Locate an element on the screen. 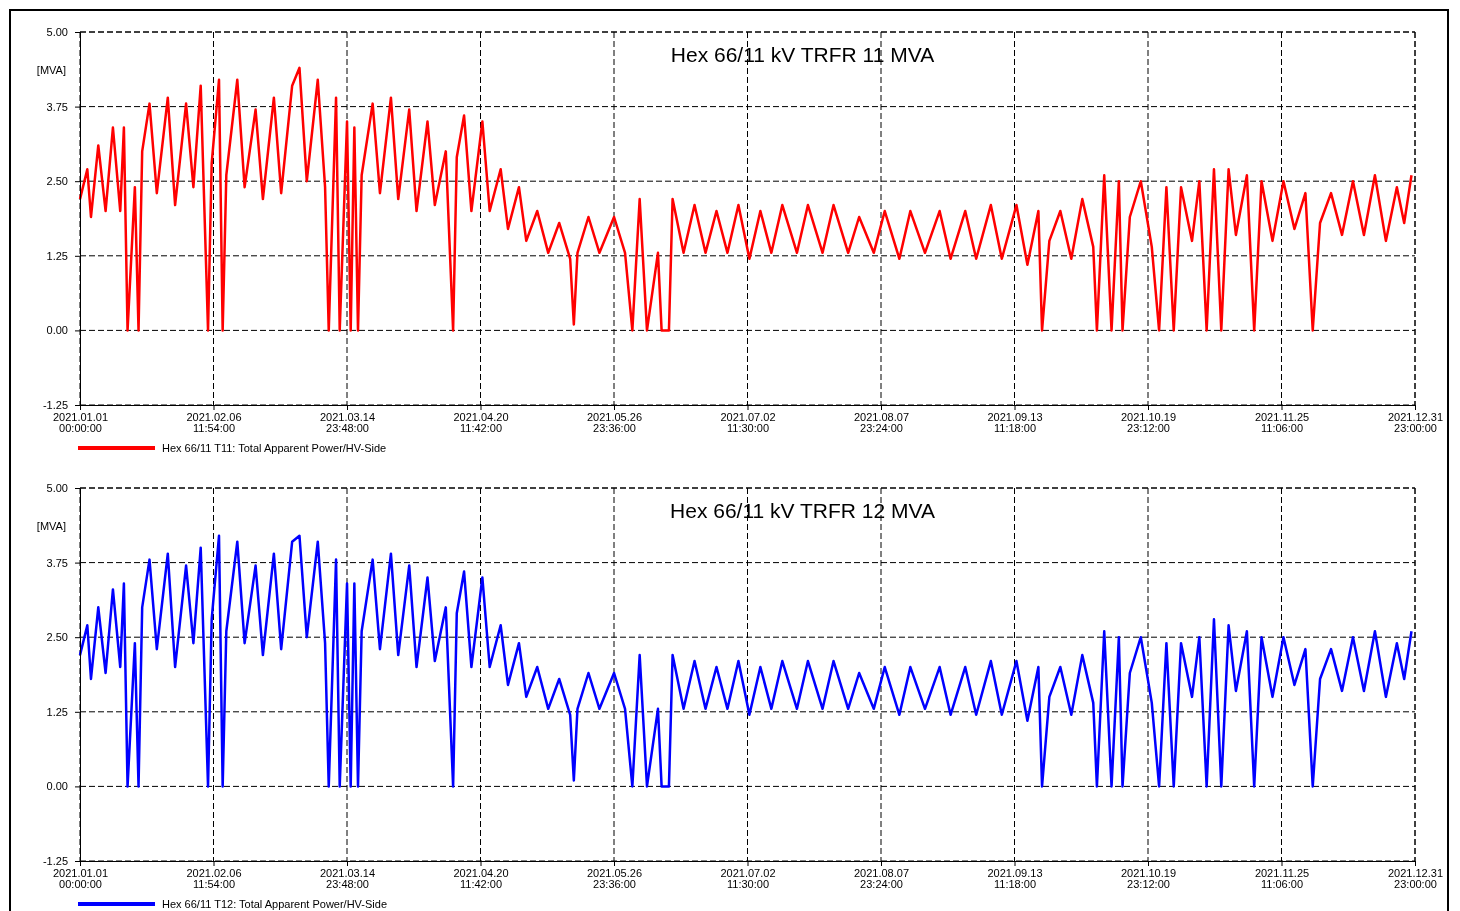 The width and height of the screenshot is (1460, 911). text: Hex 66/11 T11: Total Apparent Power/HV-Side is located at coordinates (274, 448).